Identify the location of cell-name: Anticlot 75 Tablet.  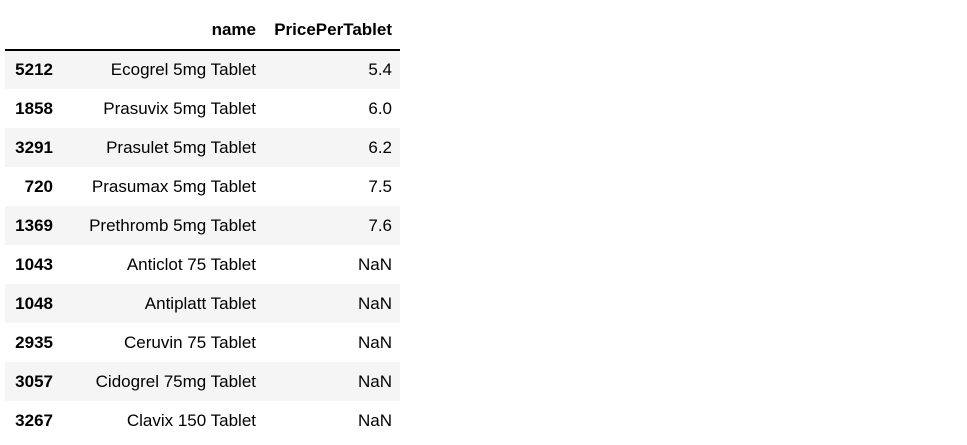
(191, 264).